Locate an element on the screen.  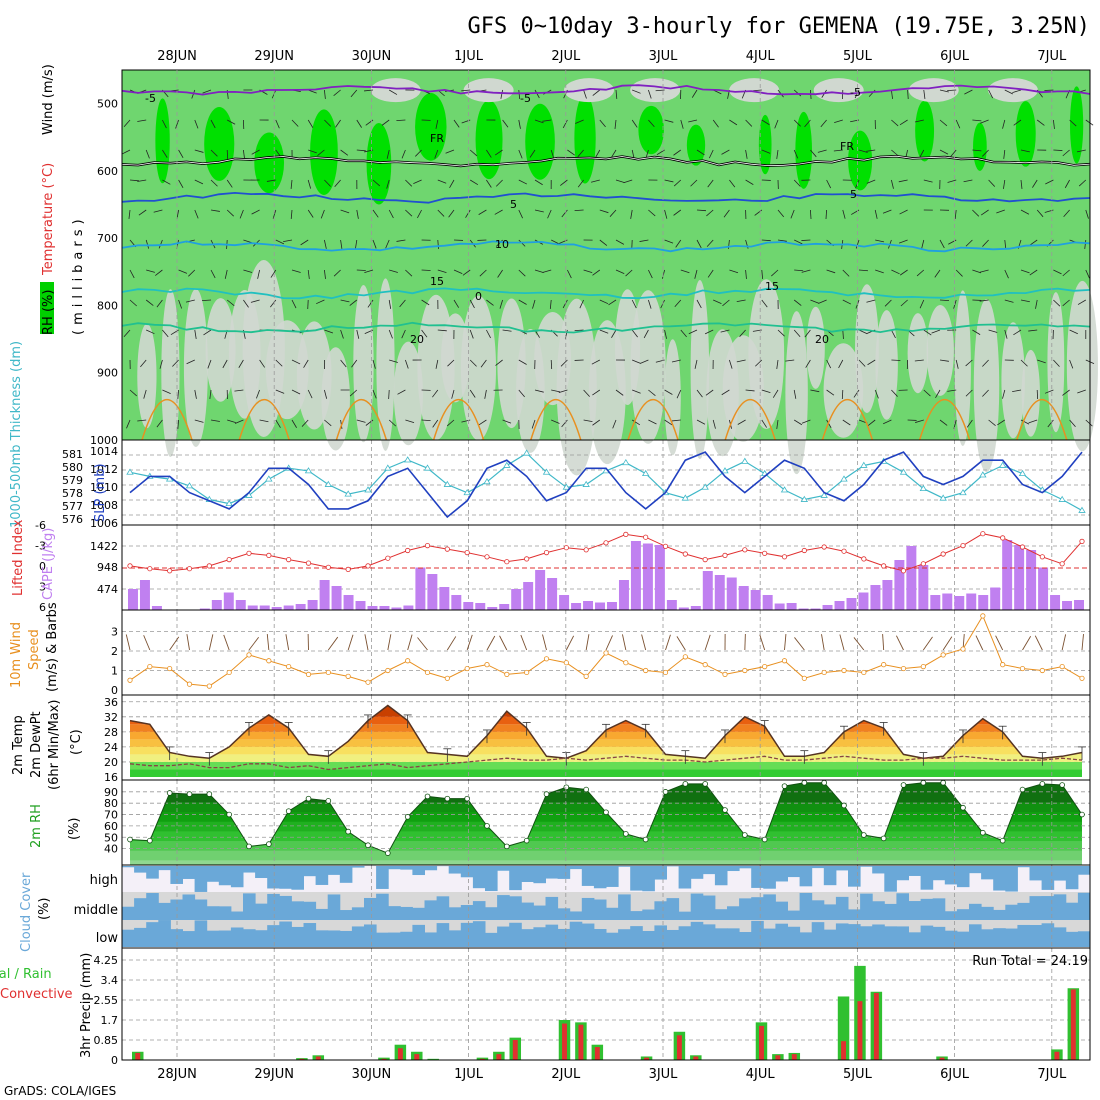
bottom-date-label: 28JUN is located at coordinates (177, 1074).